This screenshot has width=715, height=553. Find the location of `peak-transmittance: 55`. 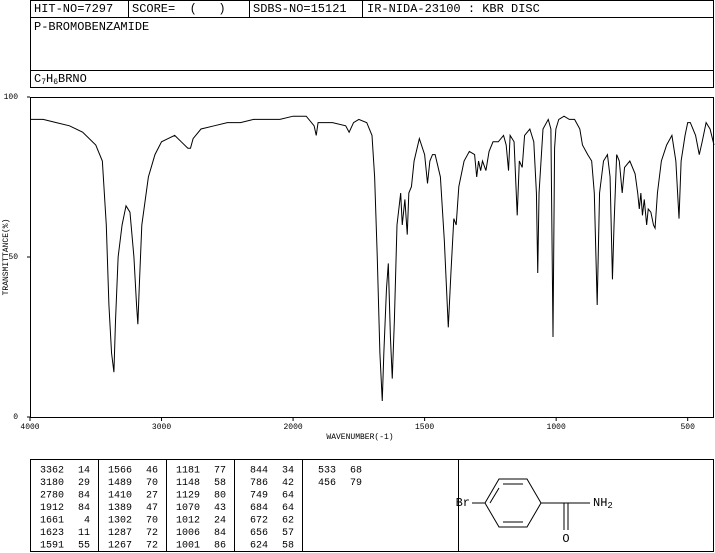

peak-transmittance: 55 is located at coordinates (84, 546).